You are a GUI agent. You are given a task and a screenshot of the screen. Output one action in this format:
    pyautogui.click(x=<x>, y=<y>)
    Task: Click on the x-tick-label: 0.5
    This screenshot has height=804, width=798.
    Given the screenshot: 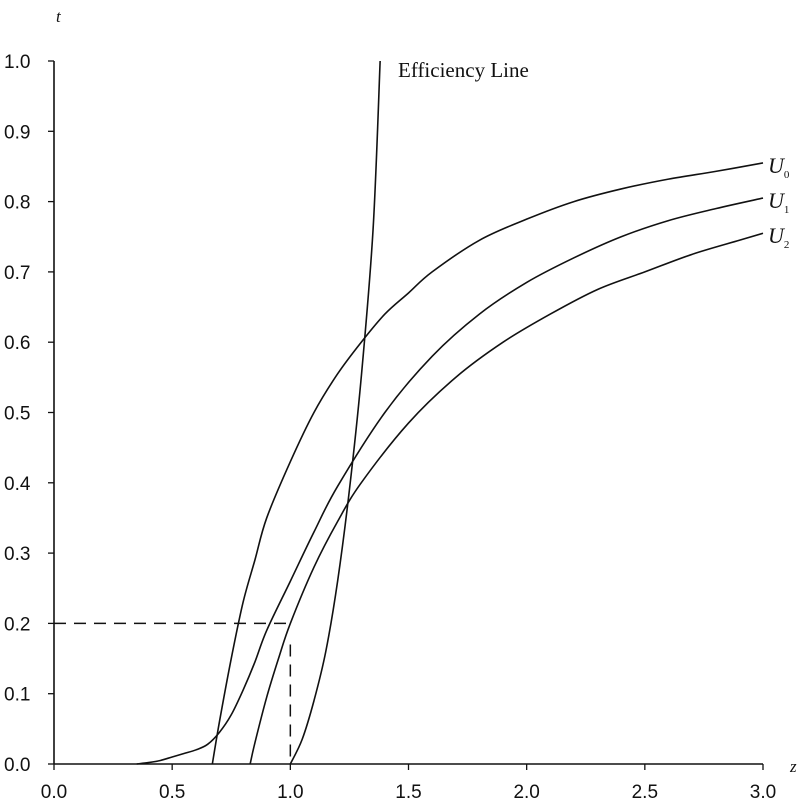 What is the action you would take?
    pyautogui.click(x=172, y=792)
    